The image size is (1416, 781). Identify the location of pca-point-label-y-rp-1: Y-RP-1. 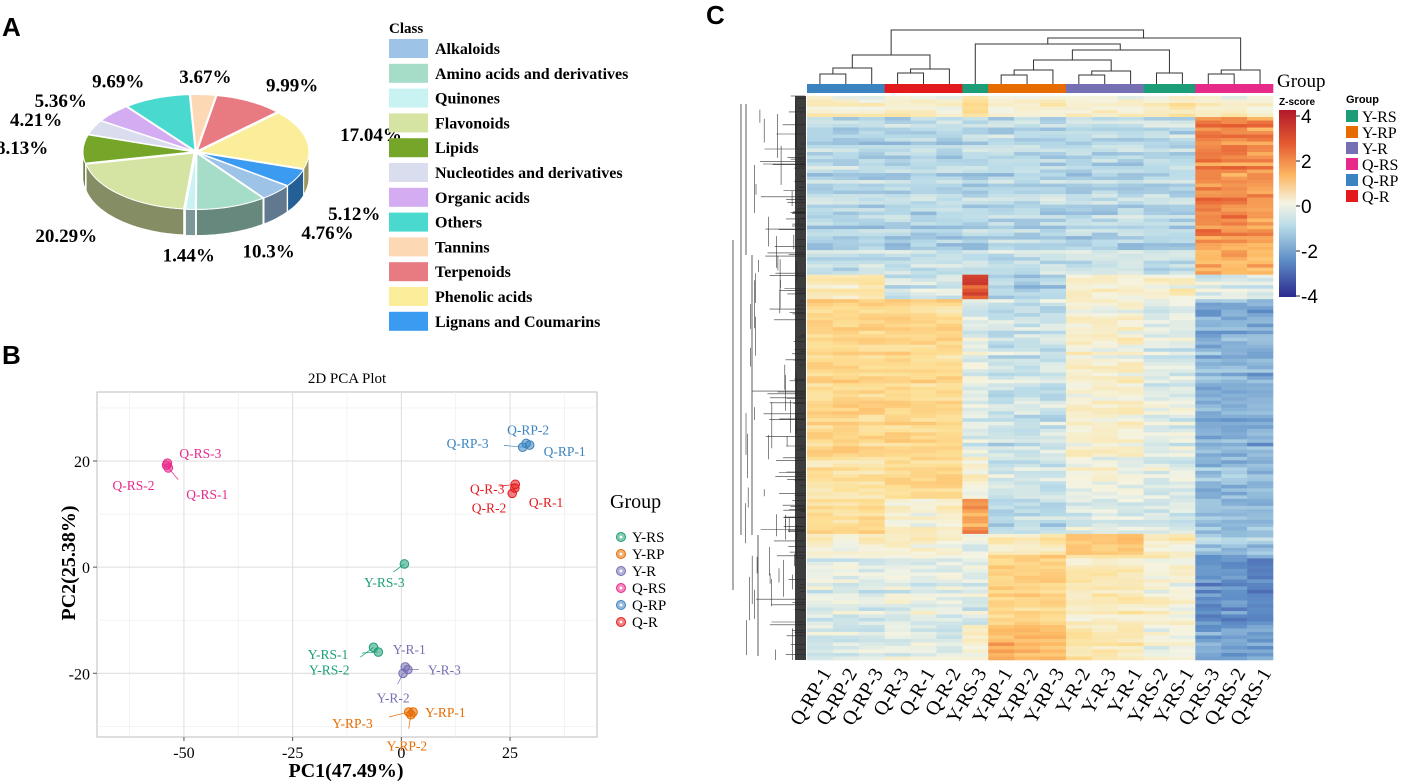
(445, 712).